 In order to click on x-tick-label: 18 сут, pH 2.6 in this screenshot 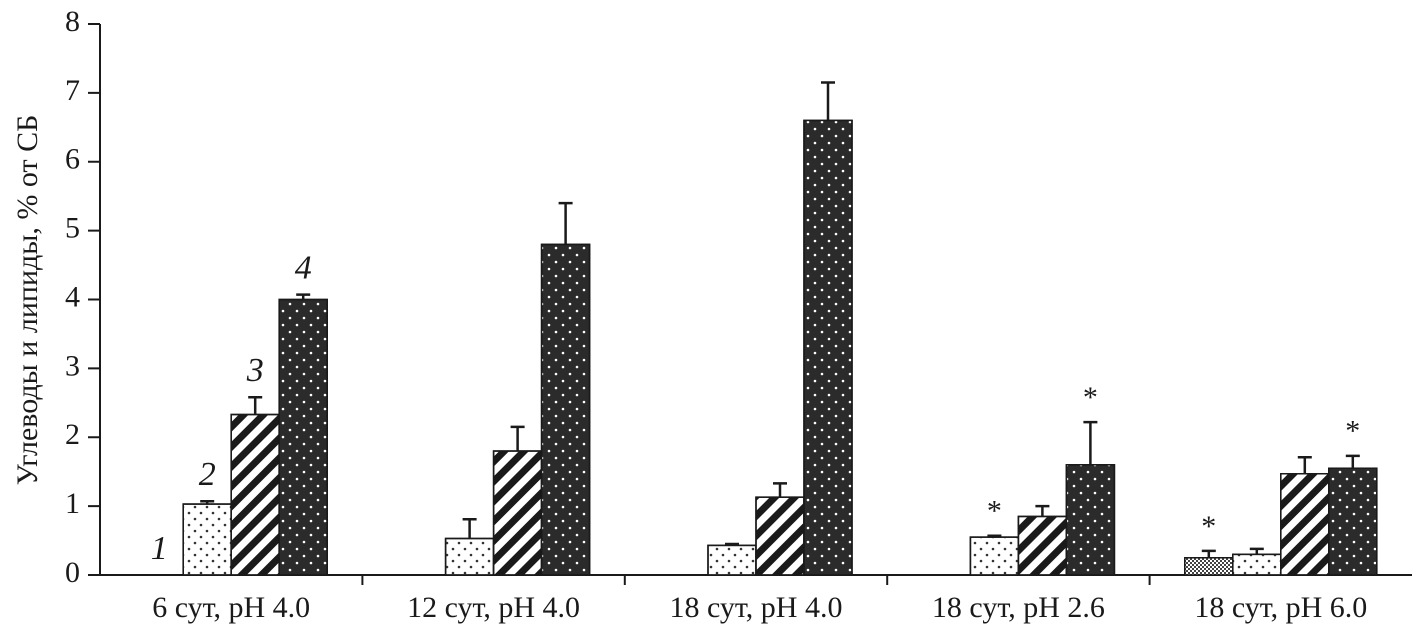, I will do `click(1018, 607)`.